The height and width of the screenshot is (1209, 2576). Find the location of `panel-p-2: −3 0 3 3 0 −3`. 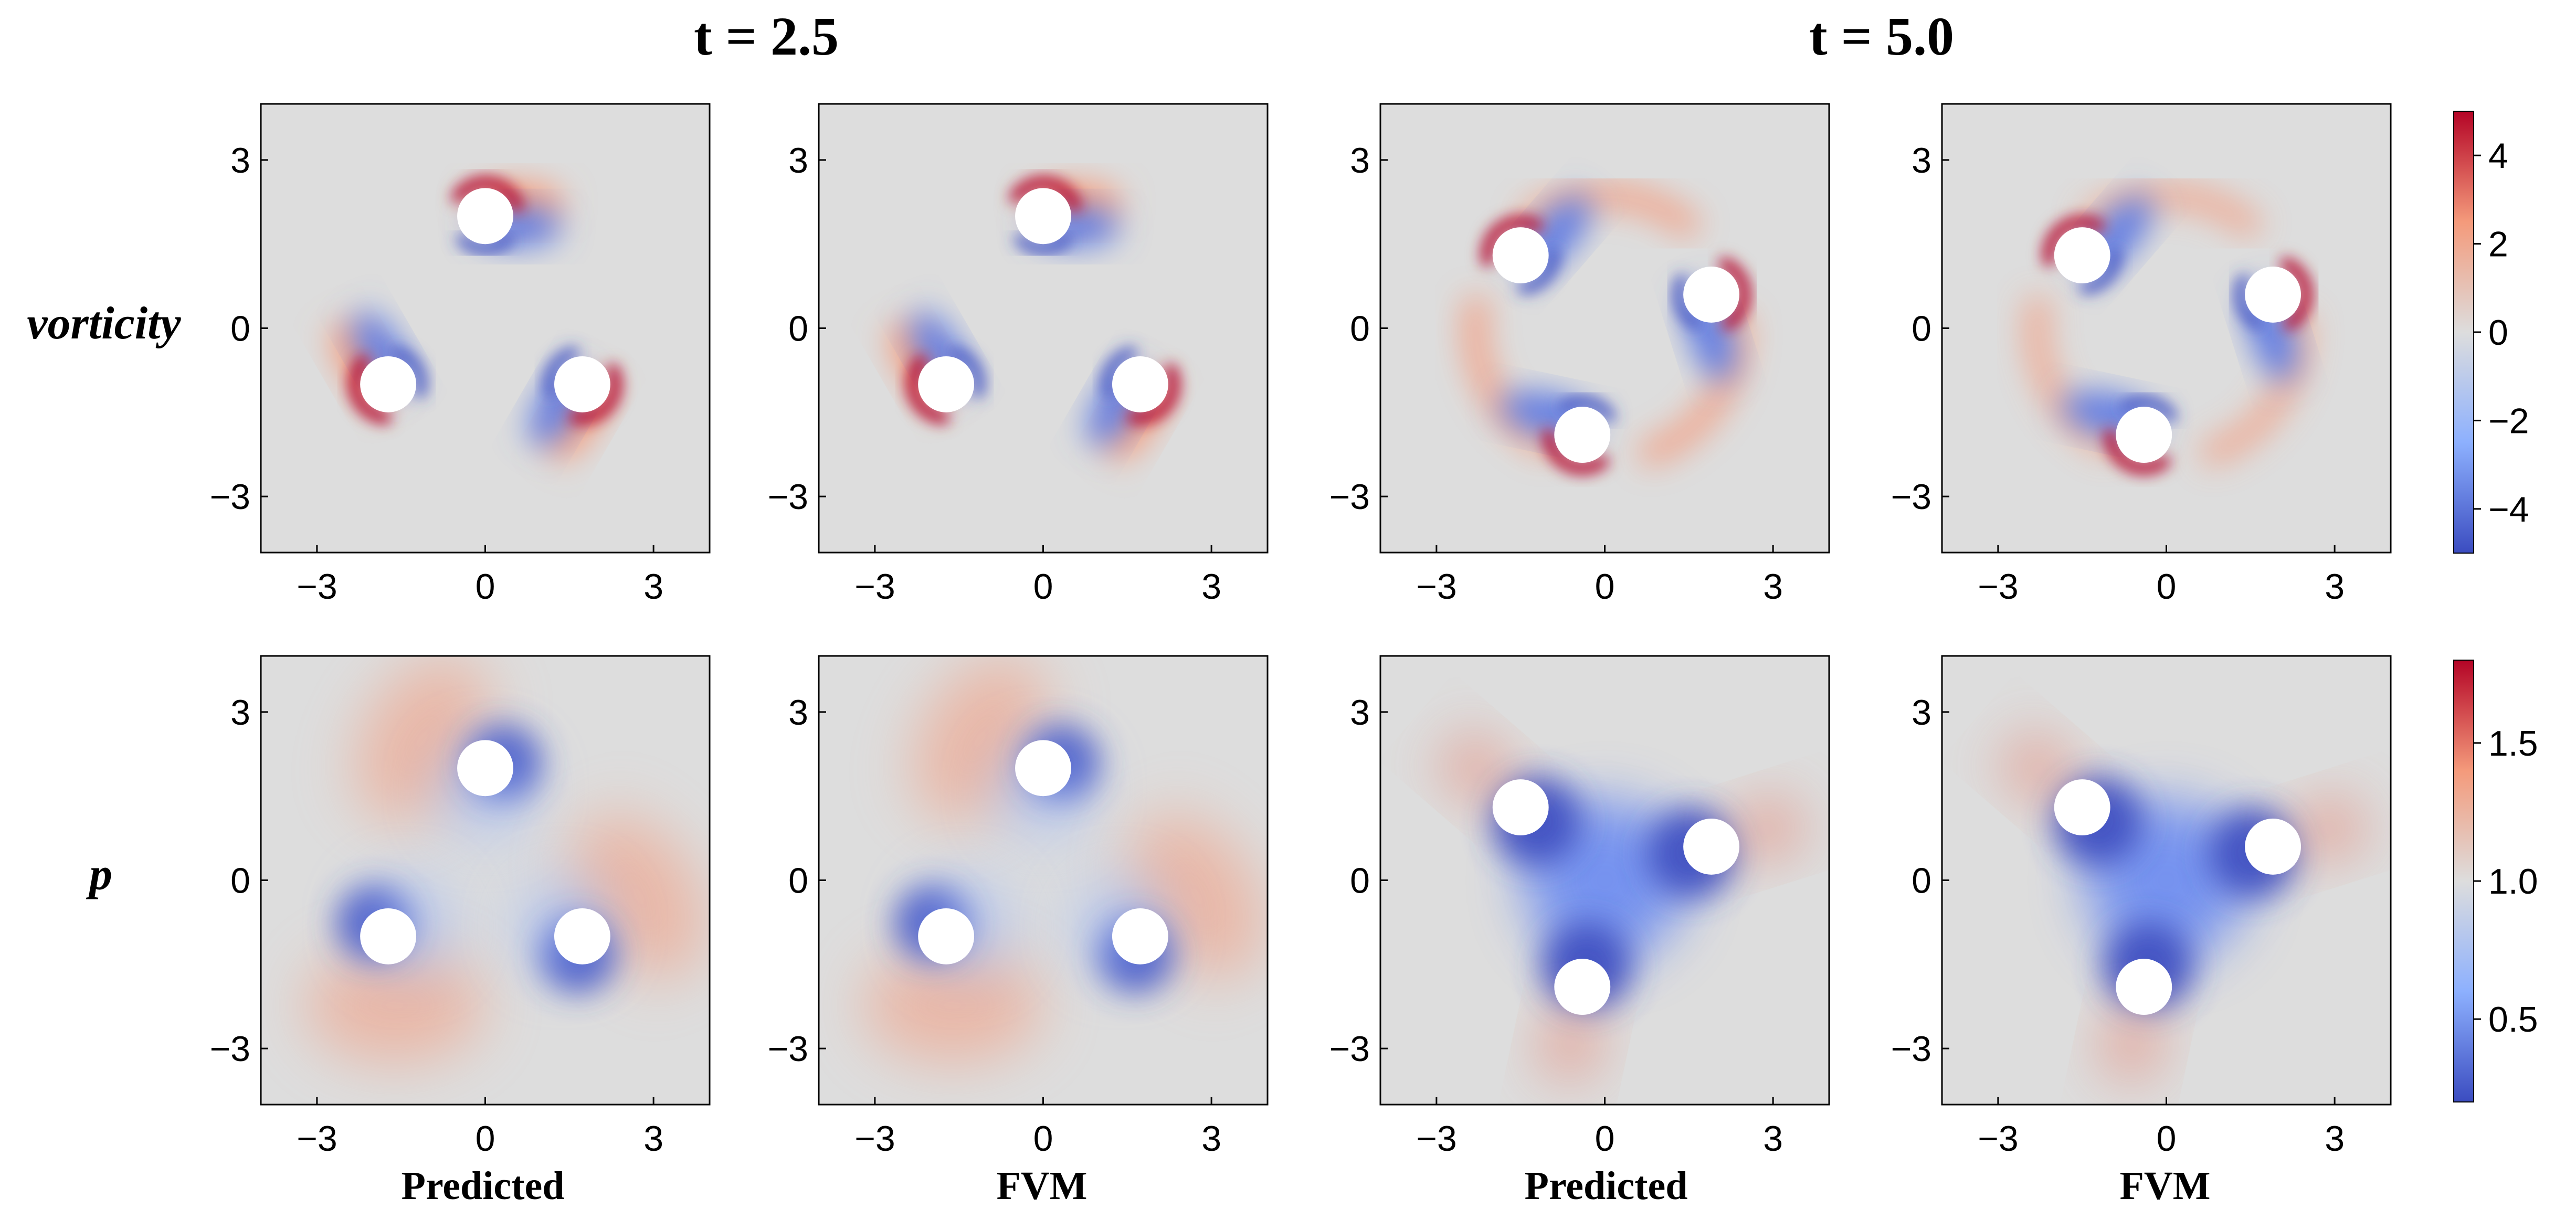

panel-p-2: −3 0 3 3 0 −3 is located at coordinates (1579, 907).